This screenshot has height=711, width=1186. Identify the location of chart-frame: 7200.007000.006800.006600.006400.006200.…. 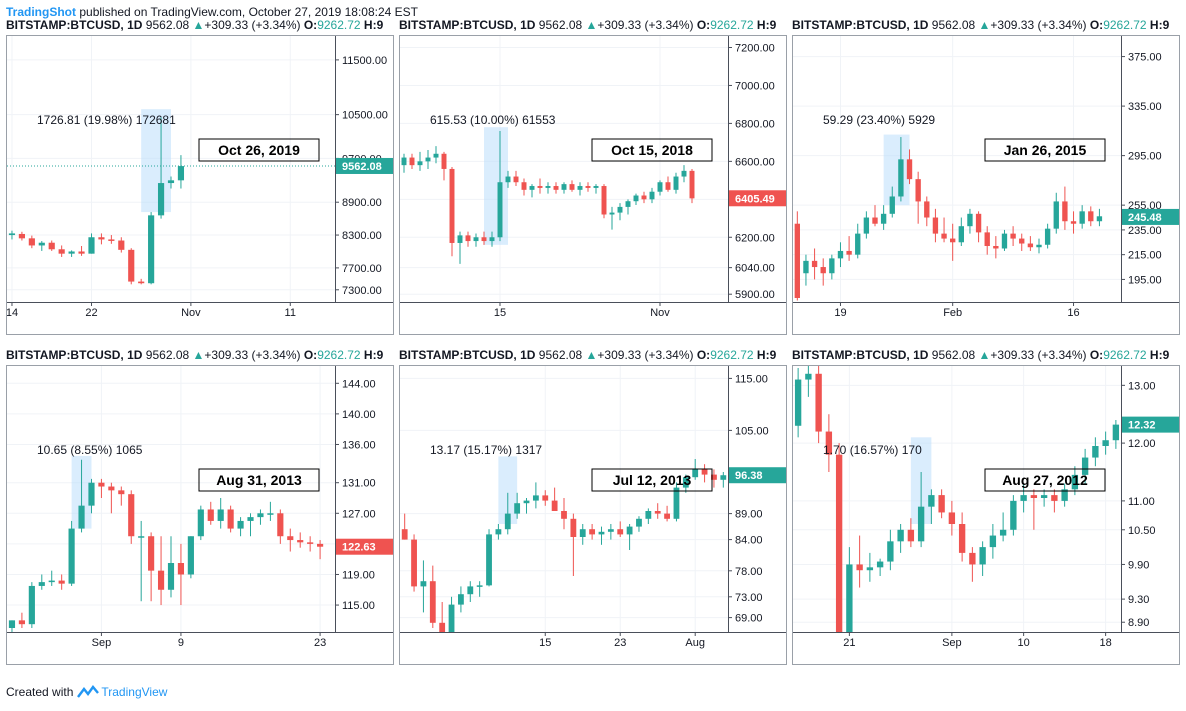
(593, 185).